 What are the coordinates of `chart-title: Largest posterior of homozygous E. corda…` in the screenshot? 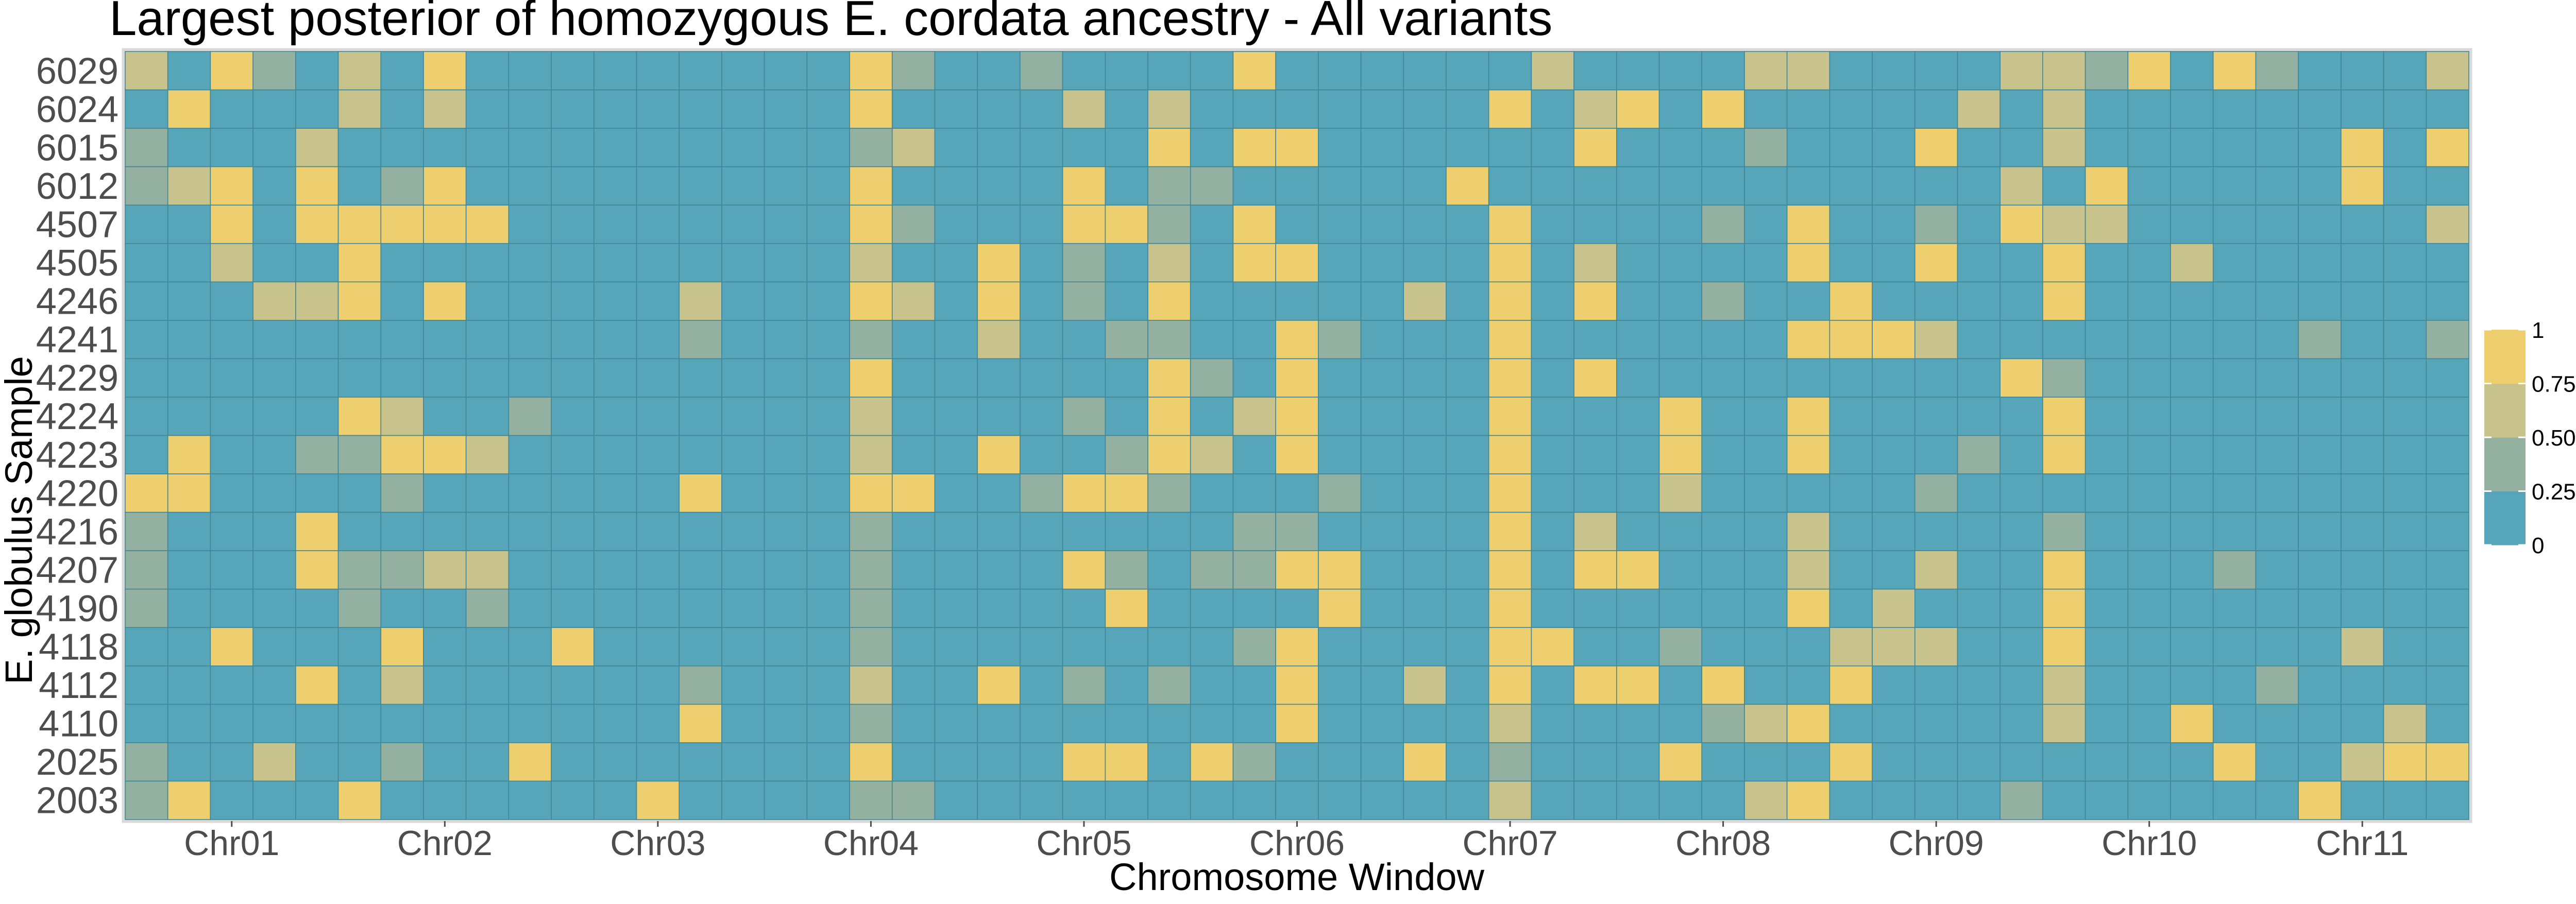 It's located at (830, 23).